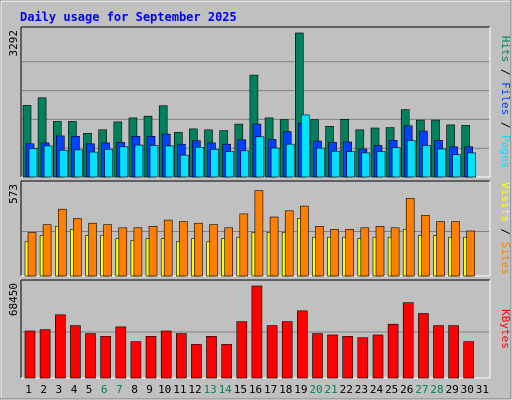 The width and height of the screenshot is (512, 400). Describe the element at coordinates (436, 389) in the screenshot. I see `x-tick-label-day-28: 28` at that location.